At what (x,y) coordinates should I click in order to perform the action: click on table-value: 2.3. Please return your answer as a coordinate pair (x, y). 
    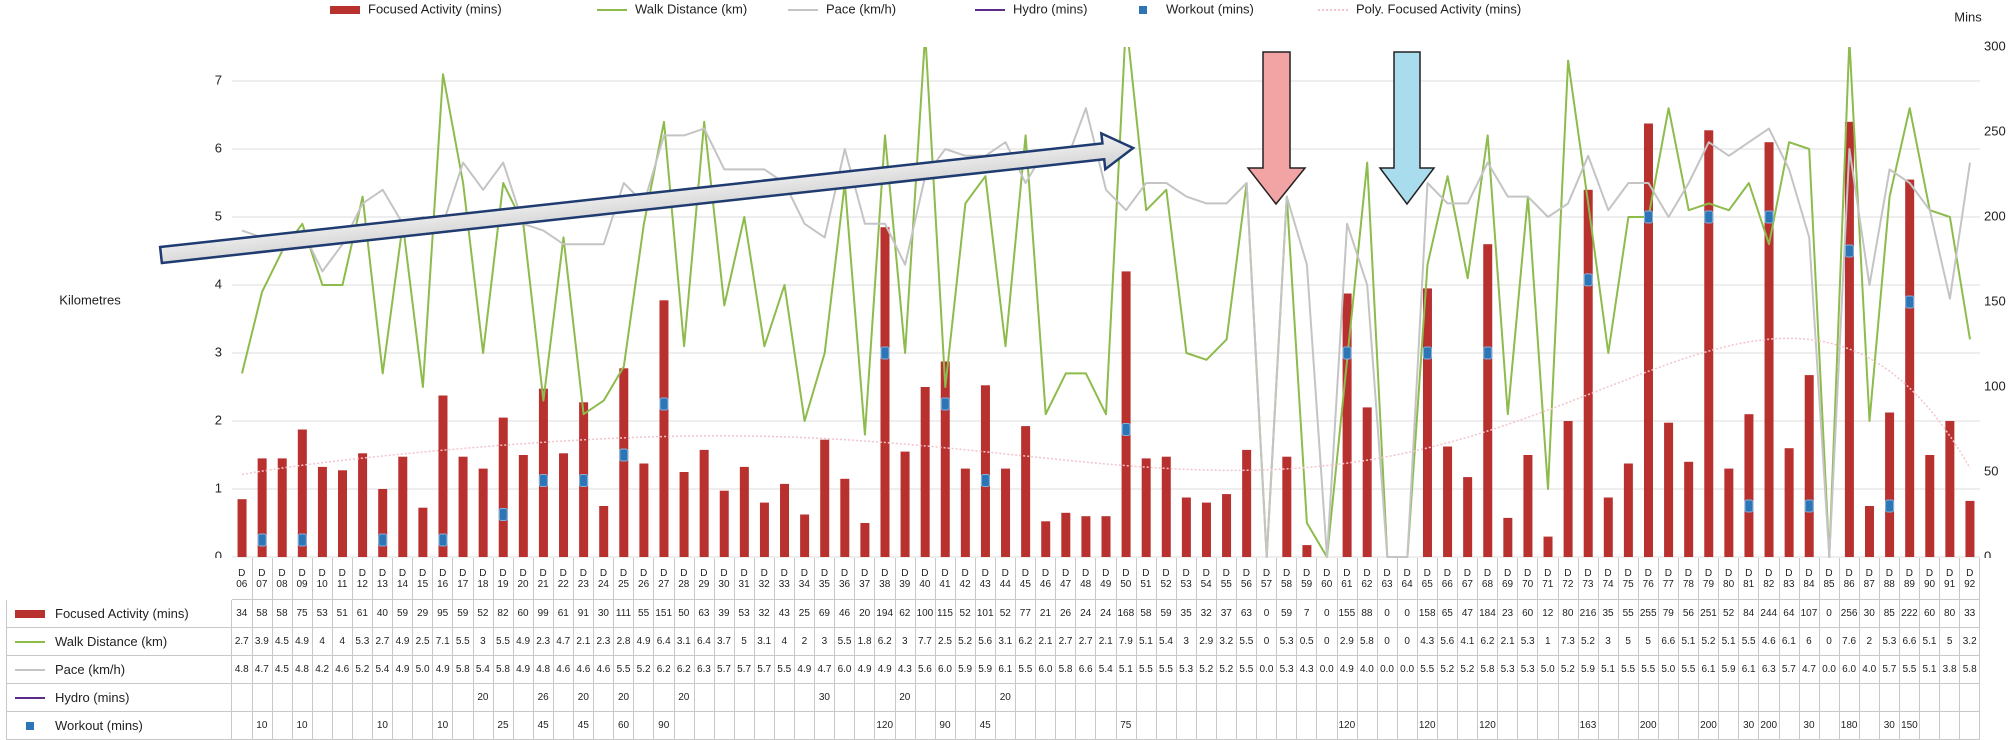
    Looking at the image, I should click on (543, 642).